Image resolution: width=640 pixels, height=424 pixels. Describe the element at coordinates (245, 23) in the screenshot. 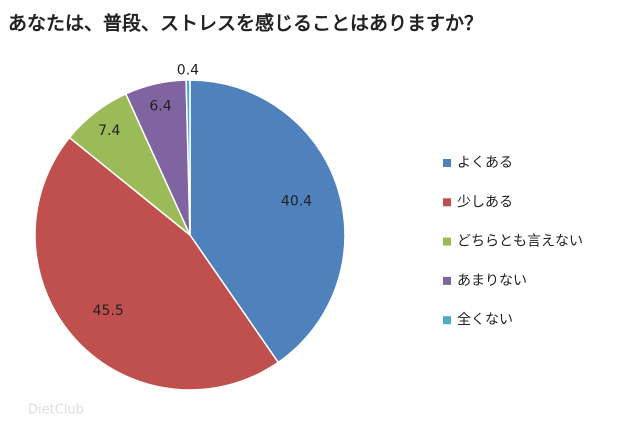

I see `chart-title: あなたは、普段、ストレスを感じることはありますか？` at that location.